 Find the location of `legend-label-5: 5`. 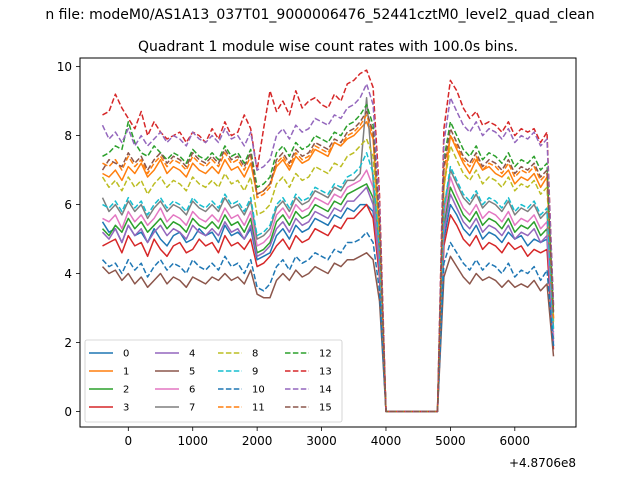

legend-label-5: 5 is located at coordinates (192, 372).